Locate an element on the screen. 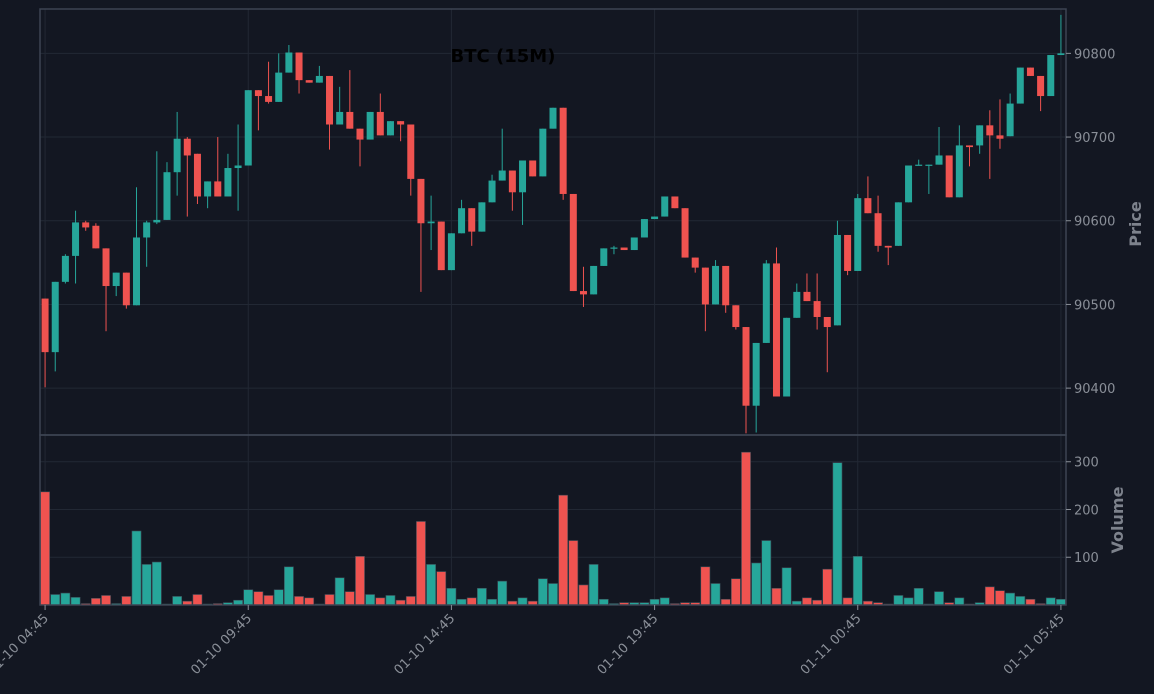  volume-axis-label: Volume is located at coordinates (1117, 519).